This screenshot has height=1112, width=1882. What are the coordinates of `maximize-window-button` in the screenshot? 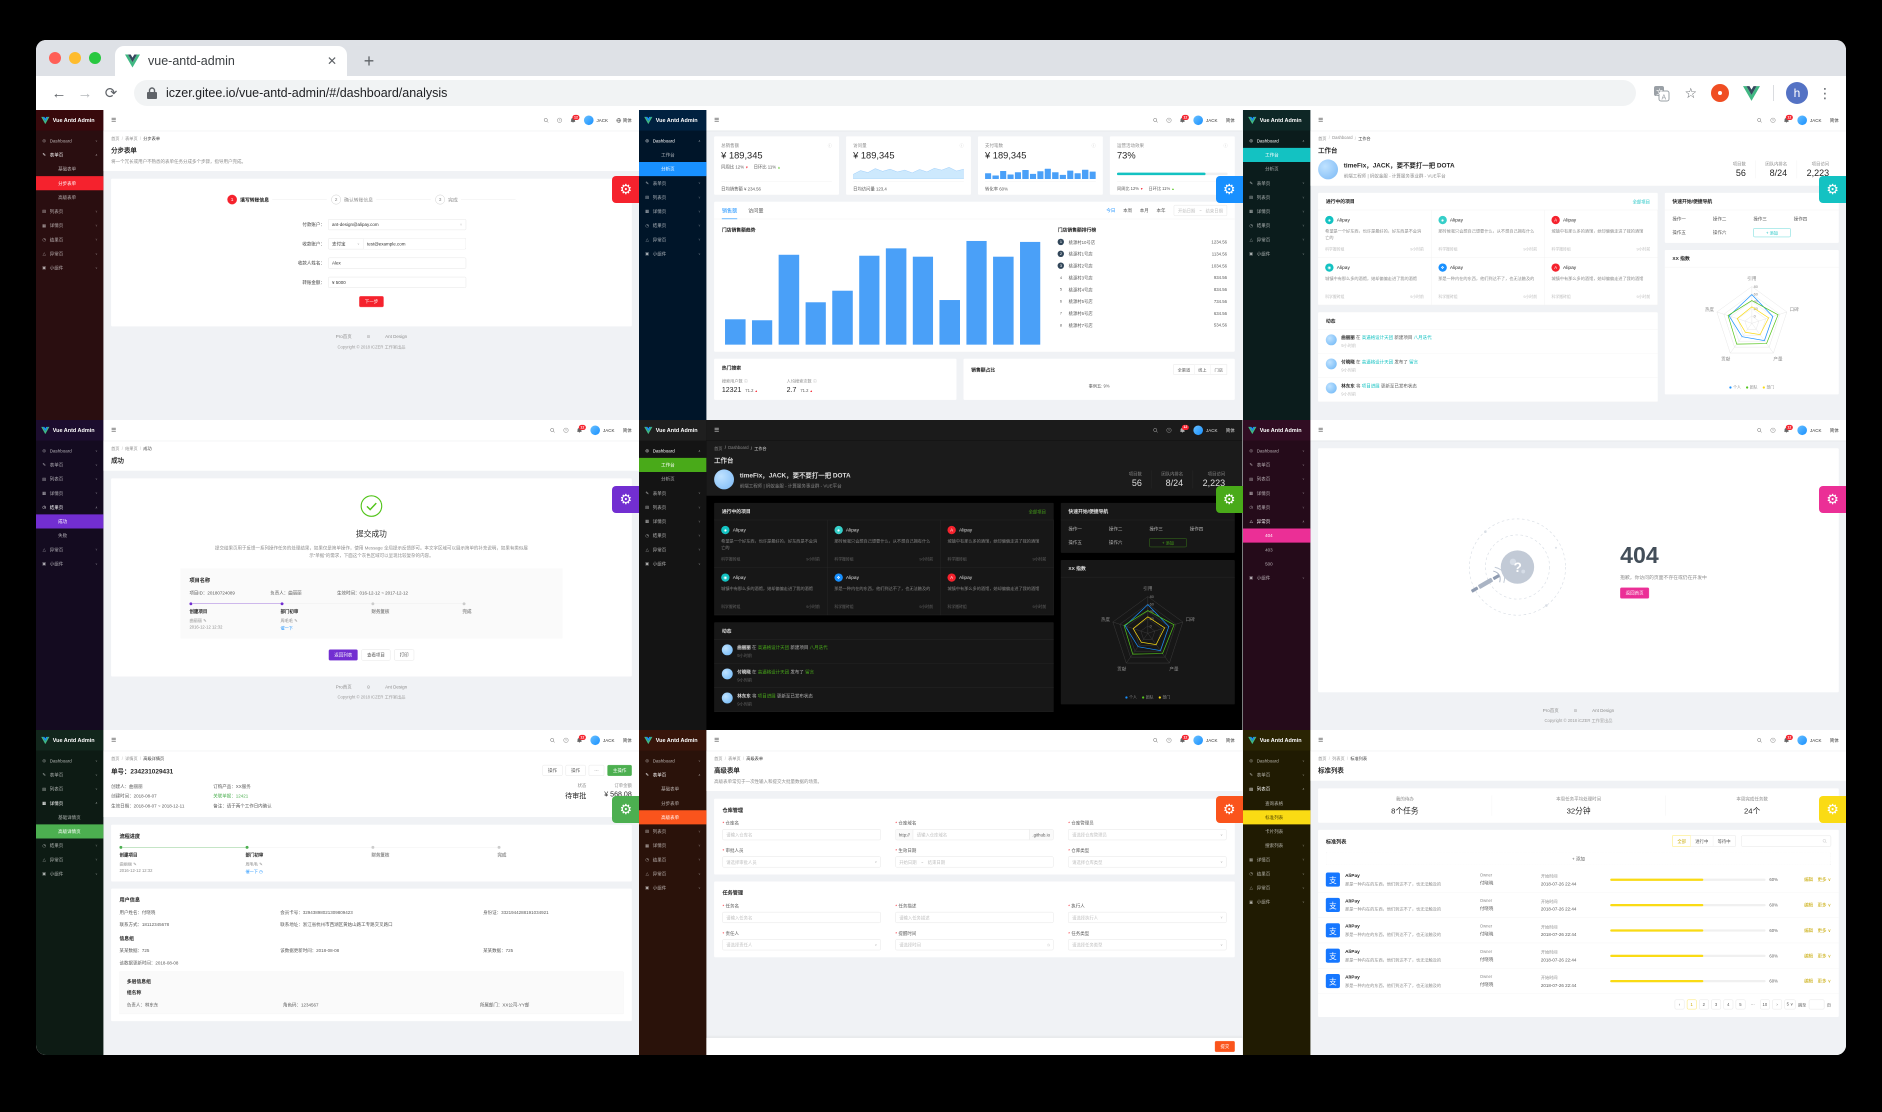 It's located at (95, 58).